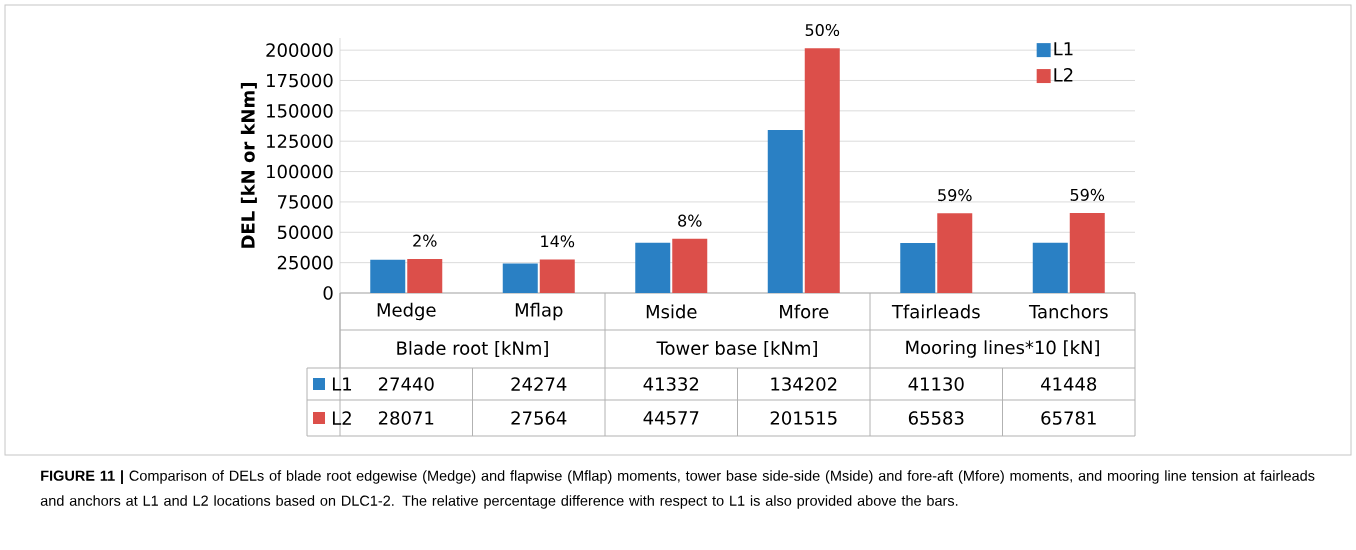 The height and width of the screenshot is (550, 1356). I want to click on x-tick-label: Mfore, so click(804, 311).